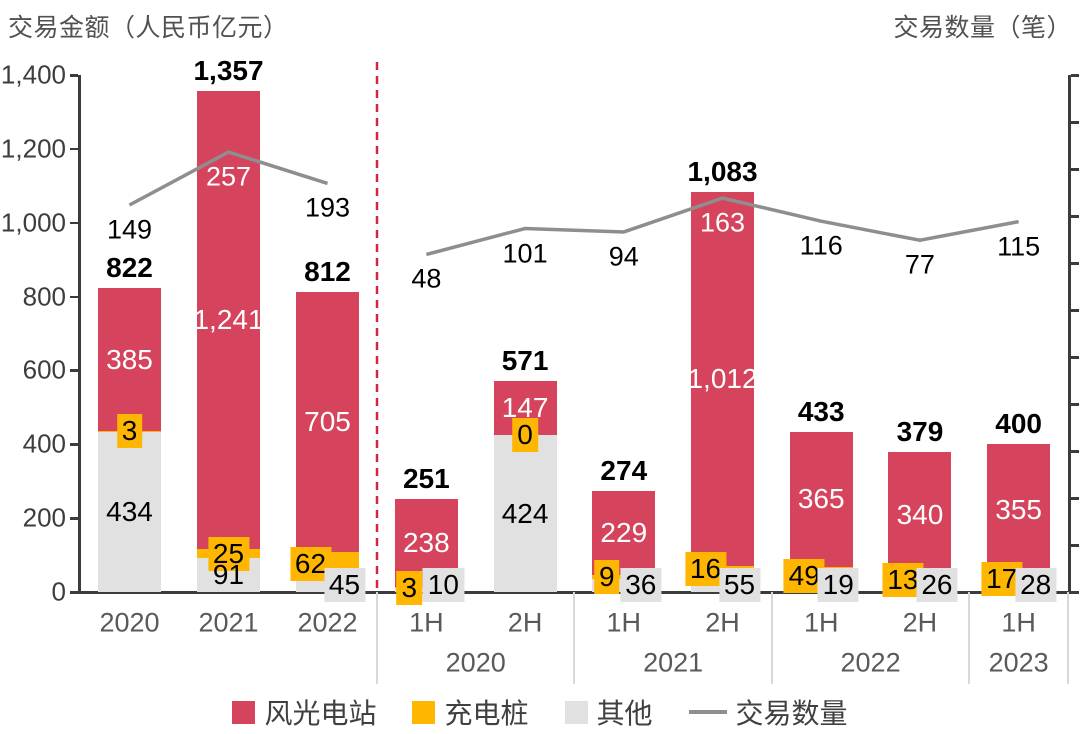  Describe the element at coordinates (673, 662) in the screenshot. I see `x-group-label-2021: 2021` at that location.